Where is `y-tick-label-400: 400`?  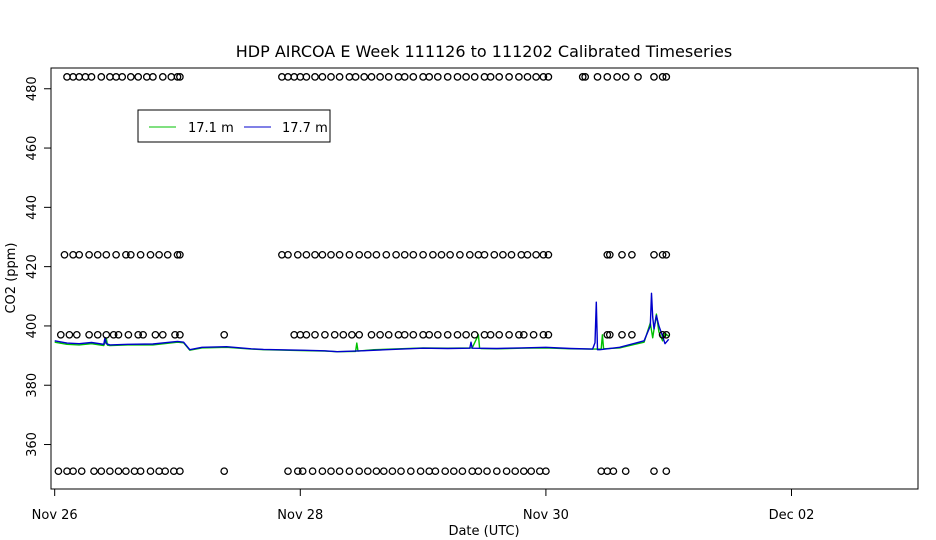 y-tick-label-400: 400 is located at coordinates (32, 326).